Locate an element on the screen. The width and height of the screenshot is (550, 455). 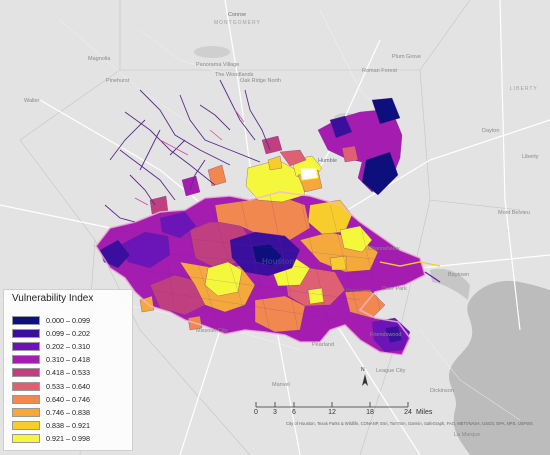
place-label: LIBERTY is located at coordinates (524, 89).